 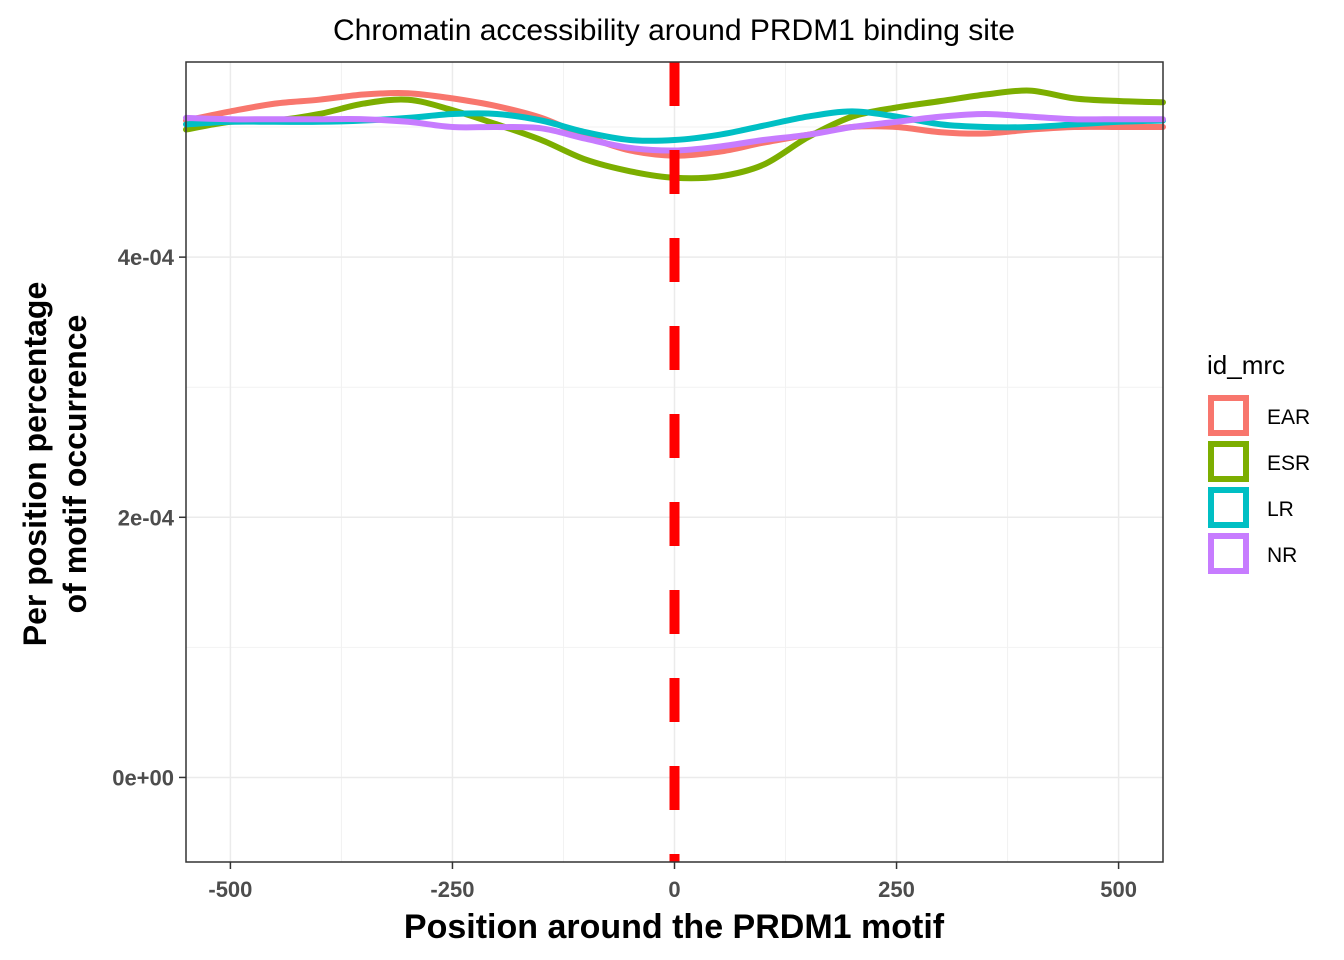 I want to click on y-tick-label-0: 0e+00, so click(x=143, y=777).